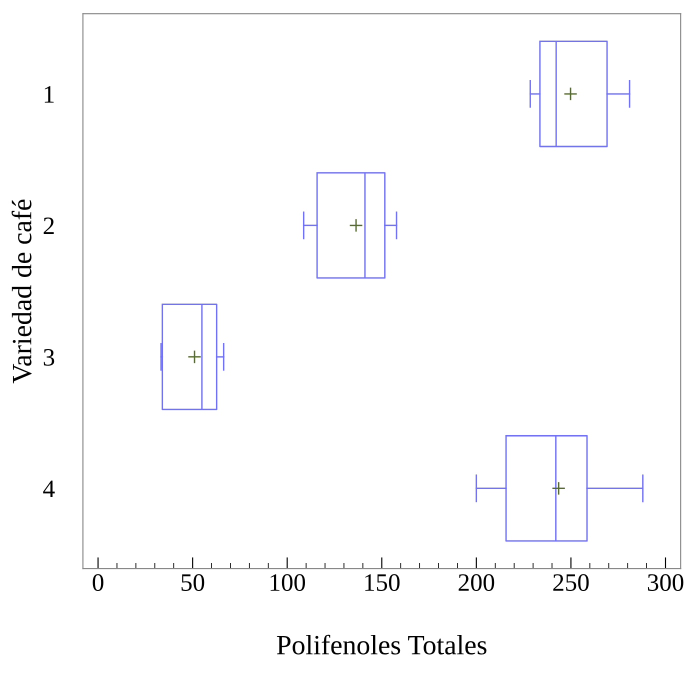 The height and width of the screenshot is (685, 691). I want to click on x-tick-label: 100, so click(287, 583).